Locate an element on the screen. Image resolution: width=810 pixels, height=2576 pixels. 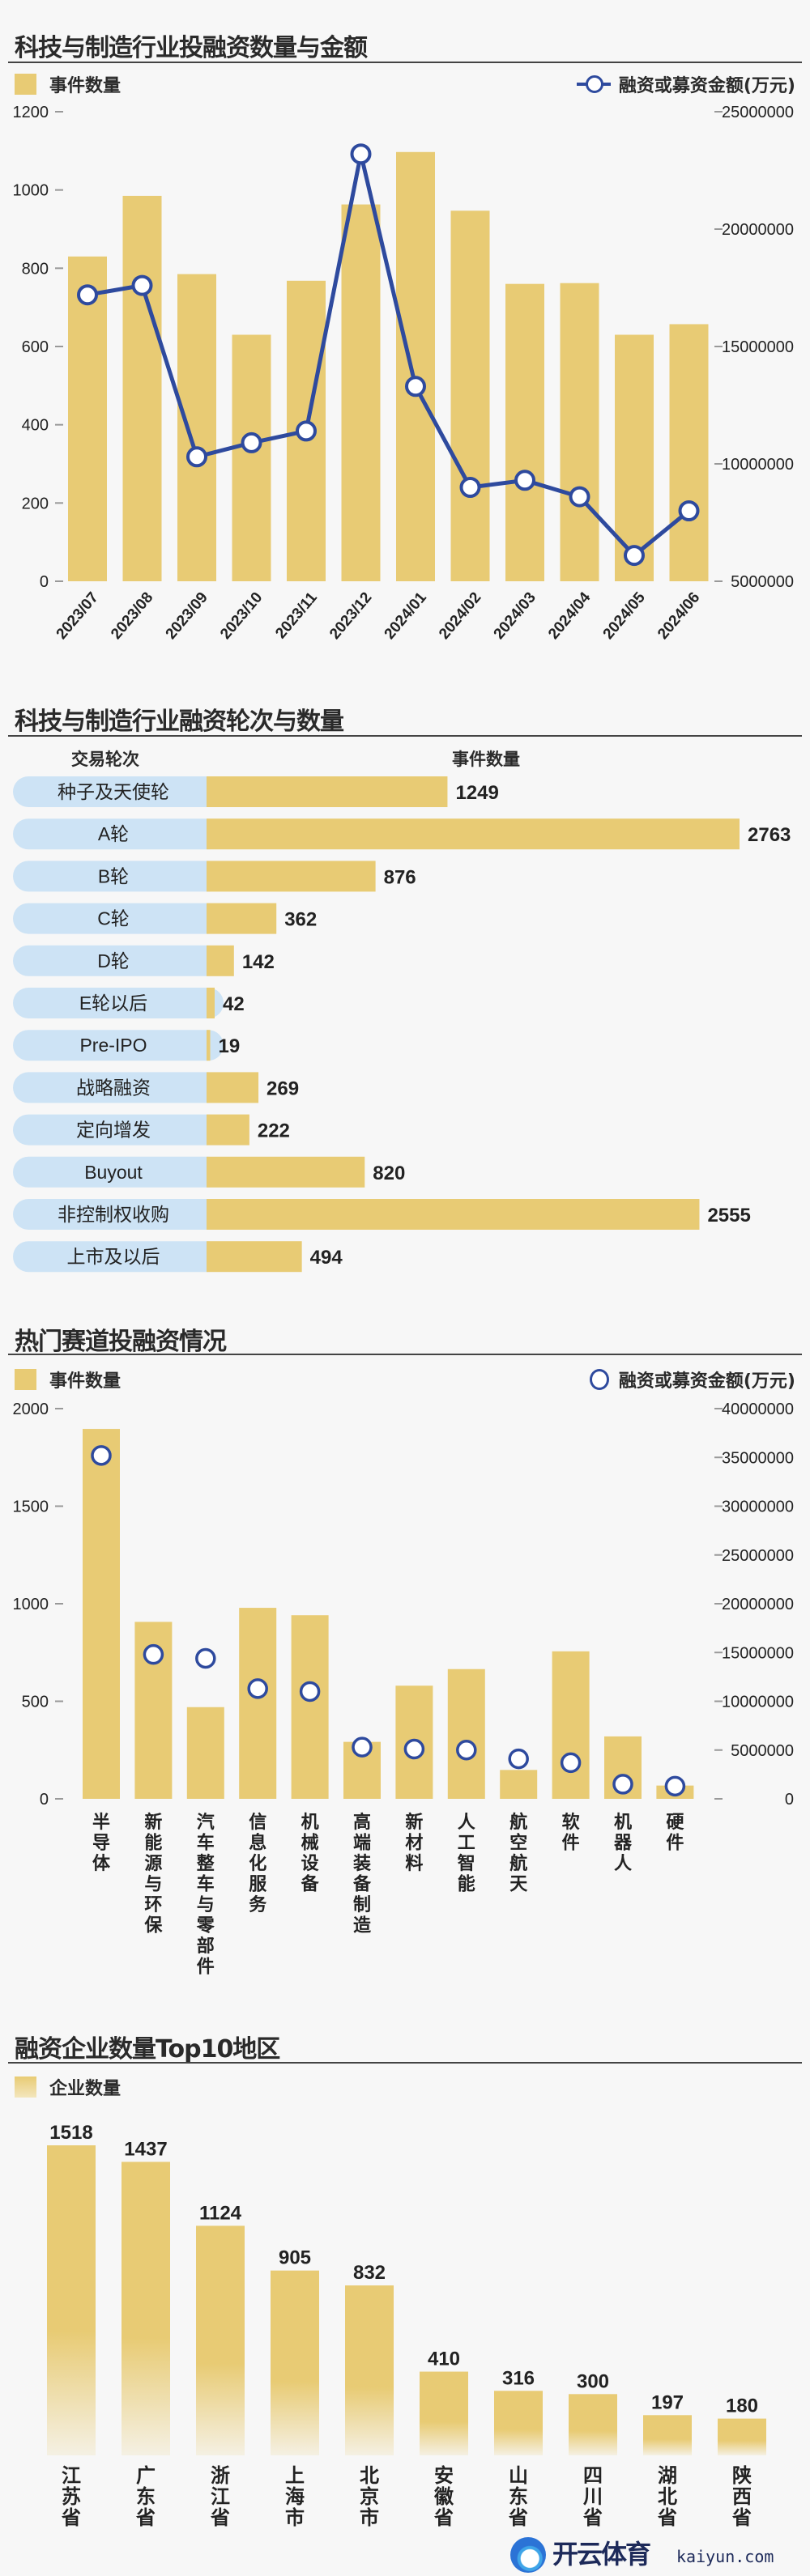
x-tick-label-char: 环 is located at coordinates (153, 1905).